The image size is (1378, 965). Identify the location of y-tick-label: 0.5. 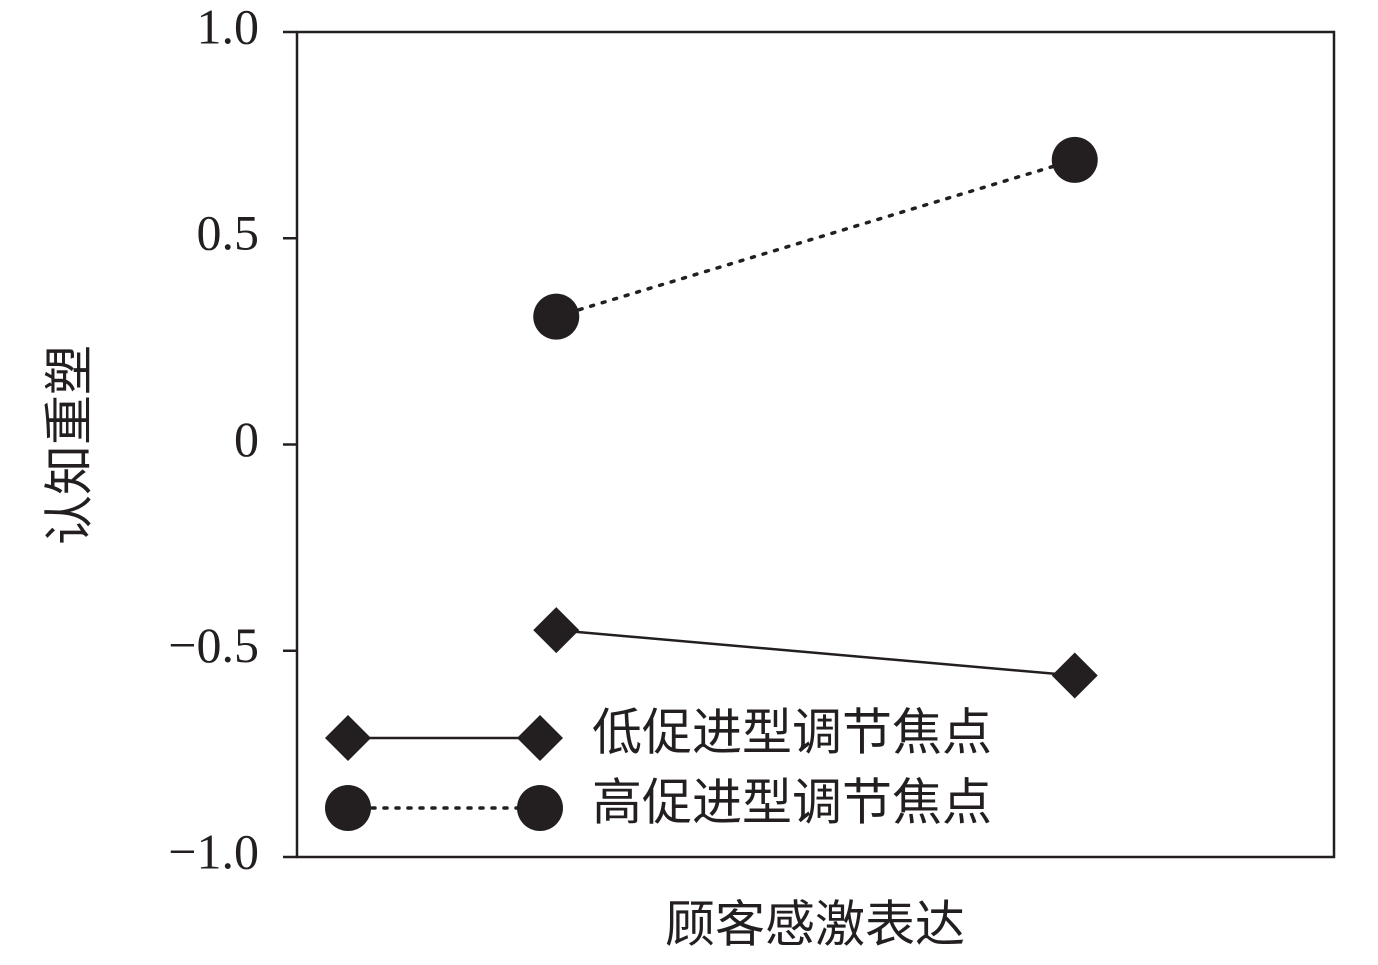
(228, 233).